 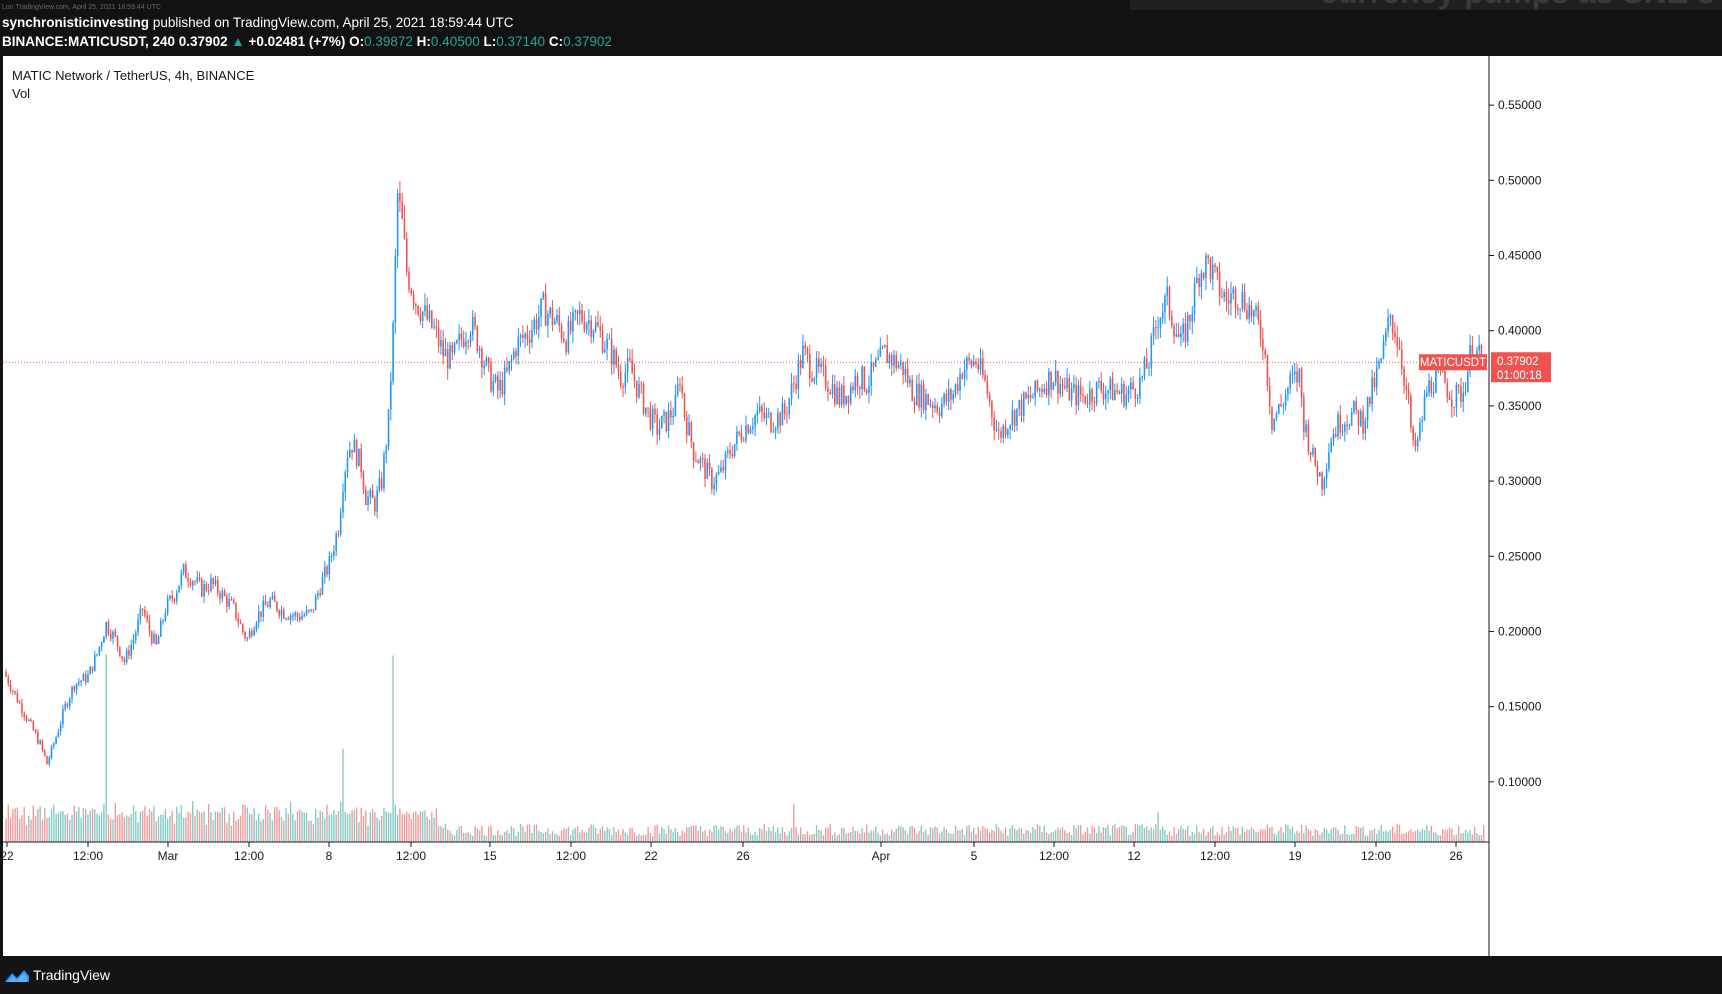 I want to click on chart-legend-title: MATIC Network / TetherUS, 4h, BINANCE, so click(x=133, y=75).